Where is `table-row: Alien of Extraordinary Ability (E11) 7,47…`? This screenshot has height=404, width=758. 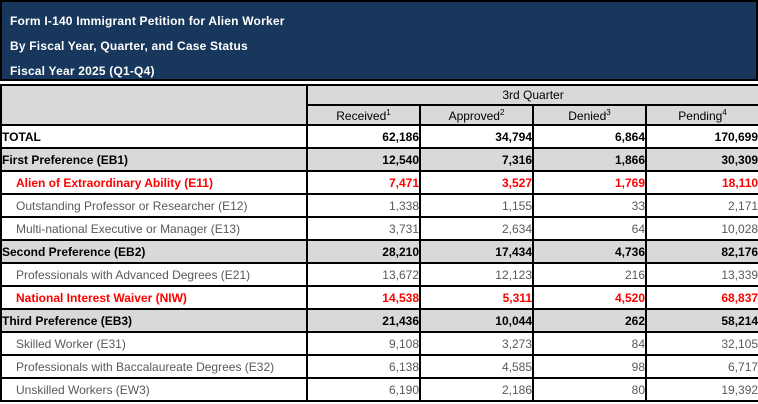
table-row: Alien of Extraordinary Ability (E11) 7,47… is located at coordinates (379, 182).